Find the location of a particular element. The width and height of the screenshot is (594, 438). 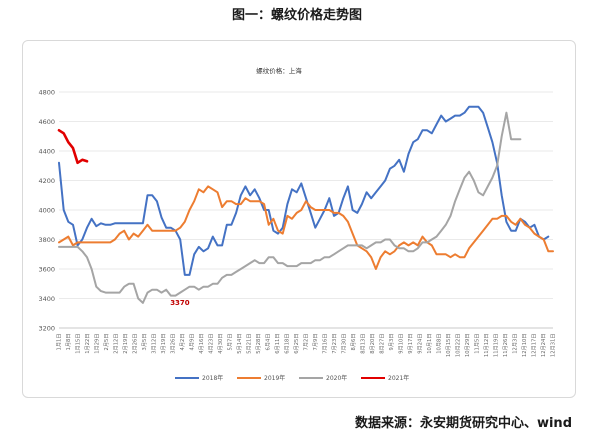

x-tick-label: 5月28日 is located at coordinates (258, 344).